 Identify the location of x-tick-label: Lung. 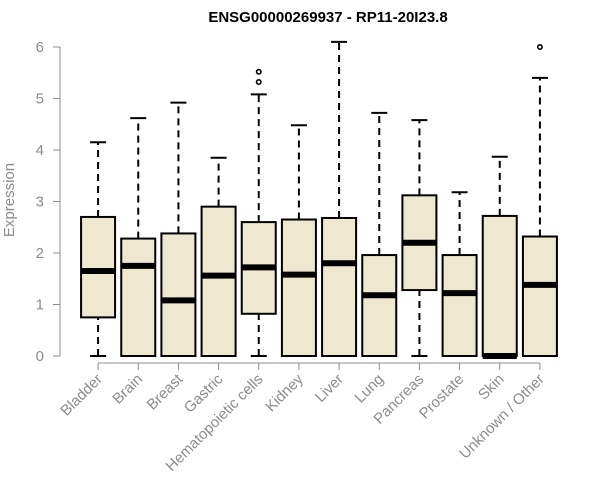
(369, 389).